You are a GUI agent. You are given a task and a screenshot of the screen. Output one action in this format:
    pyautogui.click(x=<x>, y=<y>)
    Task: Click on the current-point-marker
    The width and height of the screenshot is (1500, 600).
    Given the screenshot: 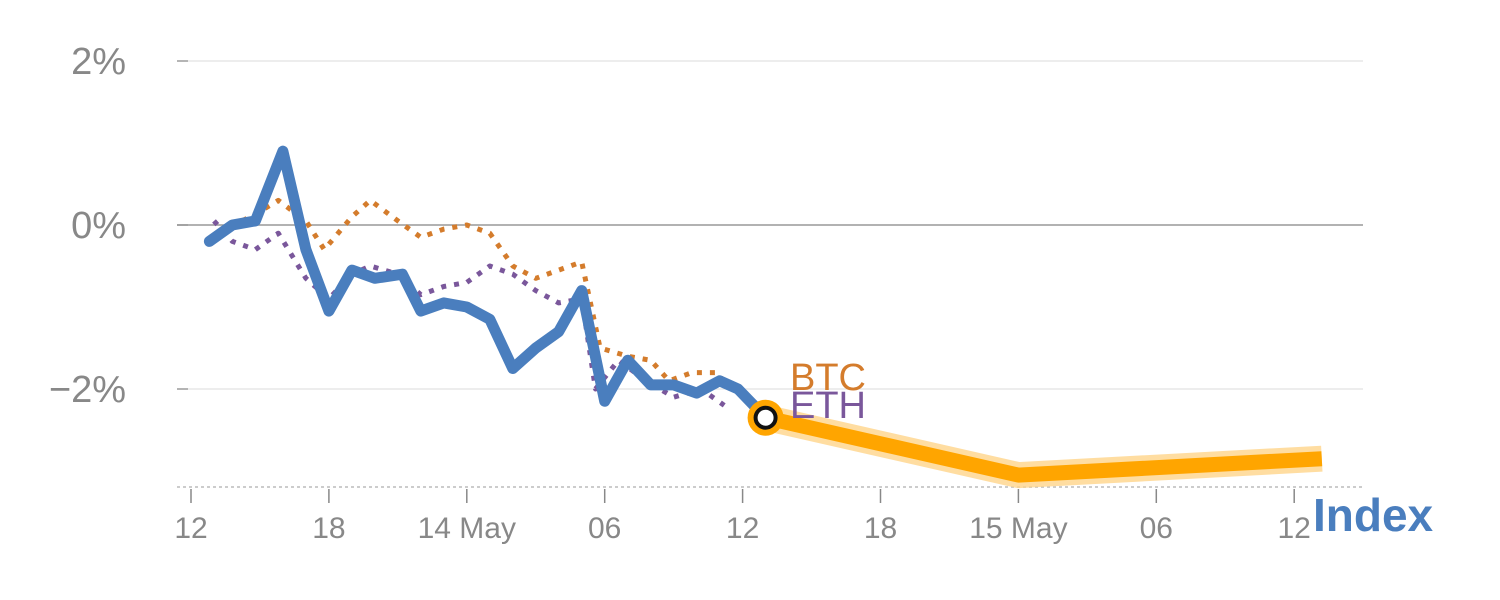 What is the action you would take?
    pyautogui.click(x=765, y=417)
    